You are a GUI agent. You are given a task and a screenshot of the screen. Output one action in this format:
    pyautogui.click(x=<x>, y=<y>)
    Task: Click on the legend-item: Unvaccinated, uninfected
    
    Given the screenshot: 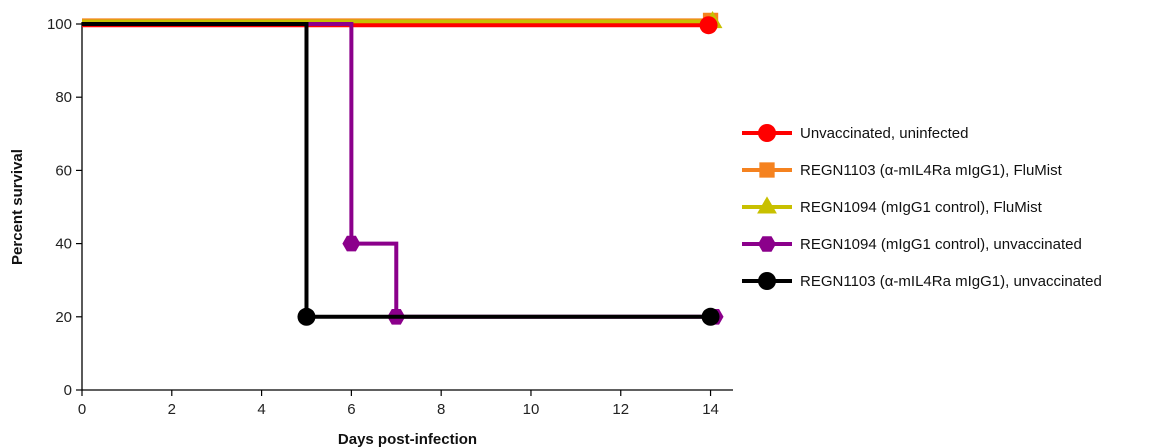 What is the action you would take?
    pyautogui.click(x=855, y=133)
    